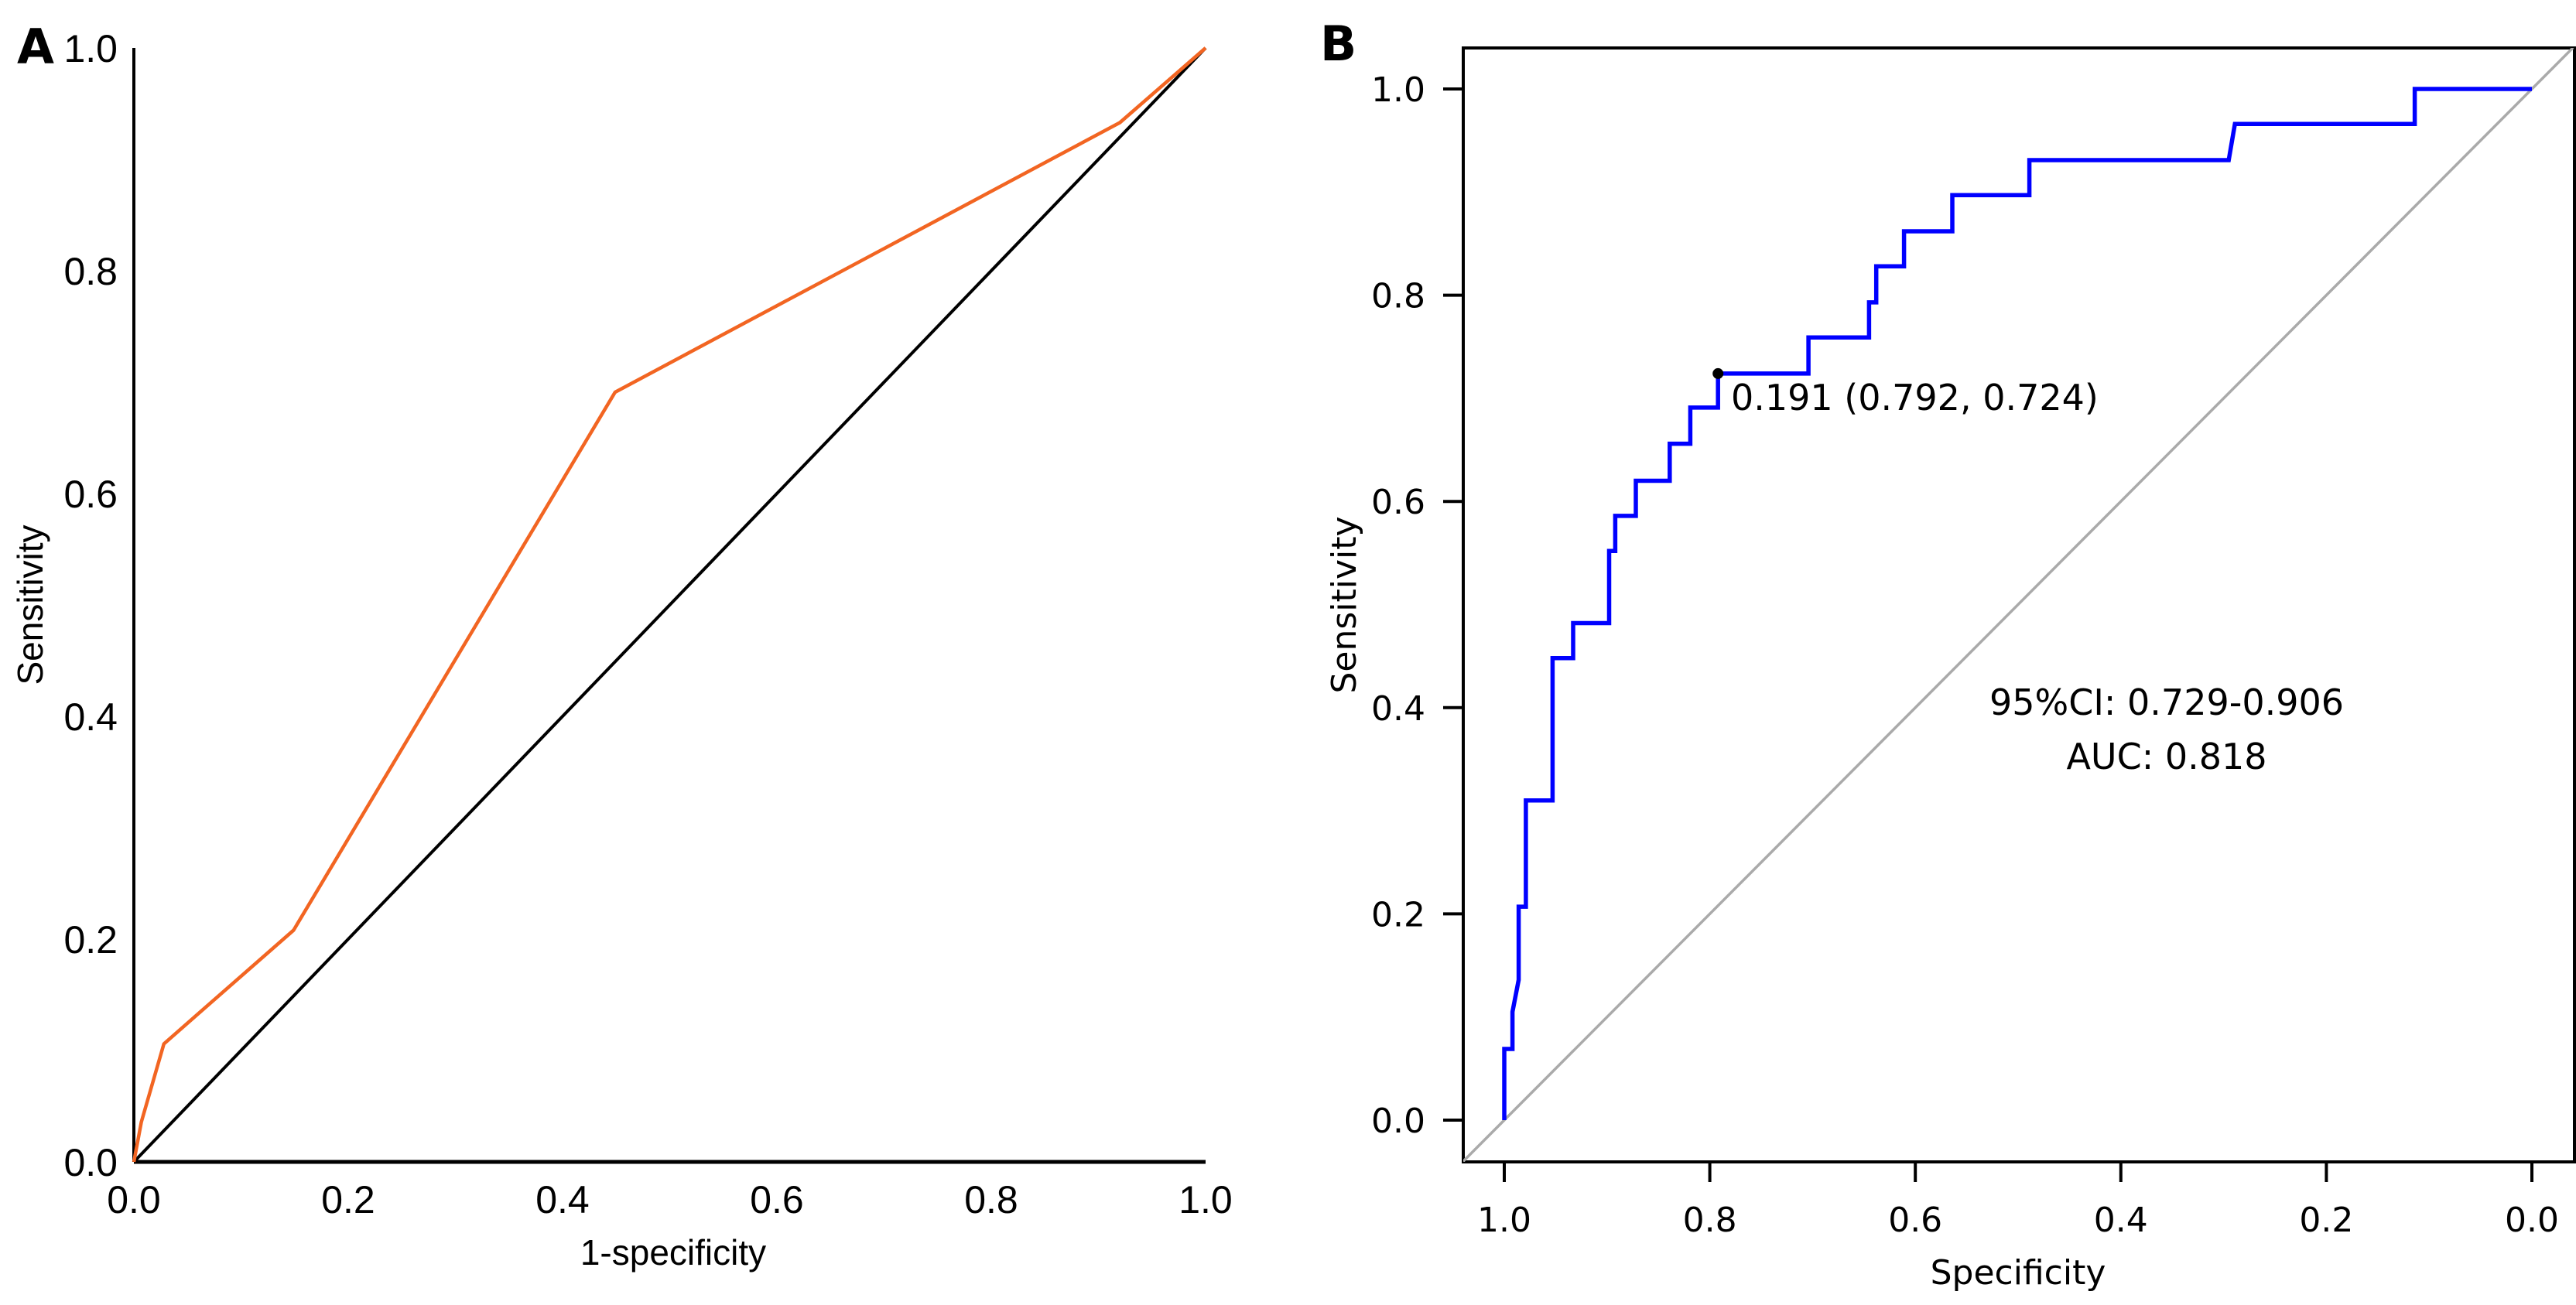 This screenshot has height=1305, width=2576. What do you see at coordinates (91, 271) in the screenshot?
I see `panel-a-y-tick-label: 0.8` at bounding box center [91, 271].